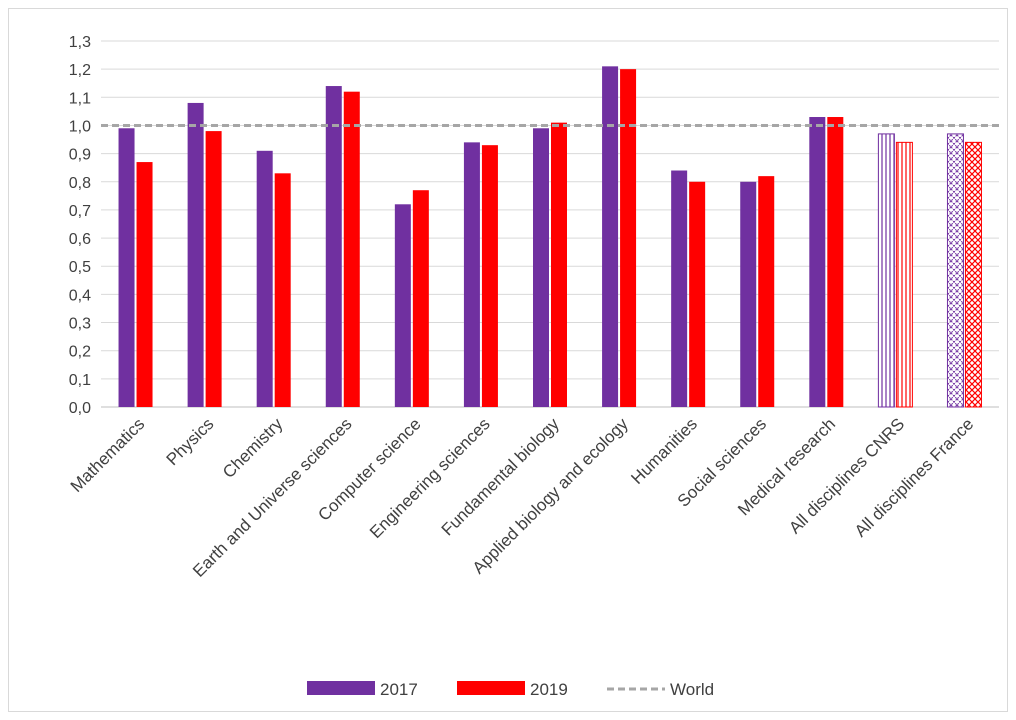 The width and height of the screenshot is (1016, 720). I want to click on x-category-label: Humanities, so click(664, 451).